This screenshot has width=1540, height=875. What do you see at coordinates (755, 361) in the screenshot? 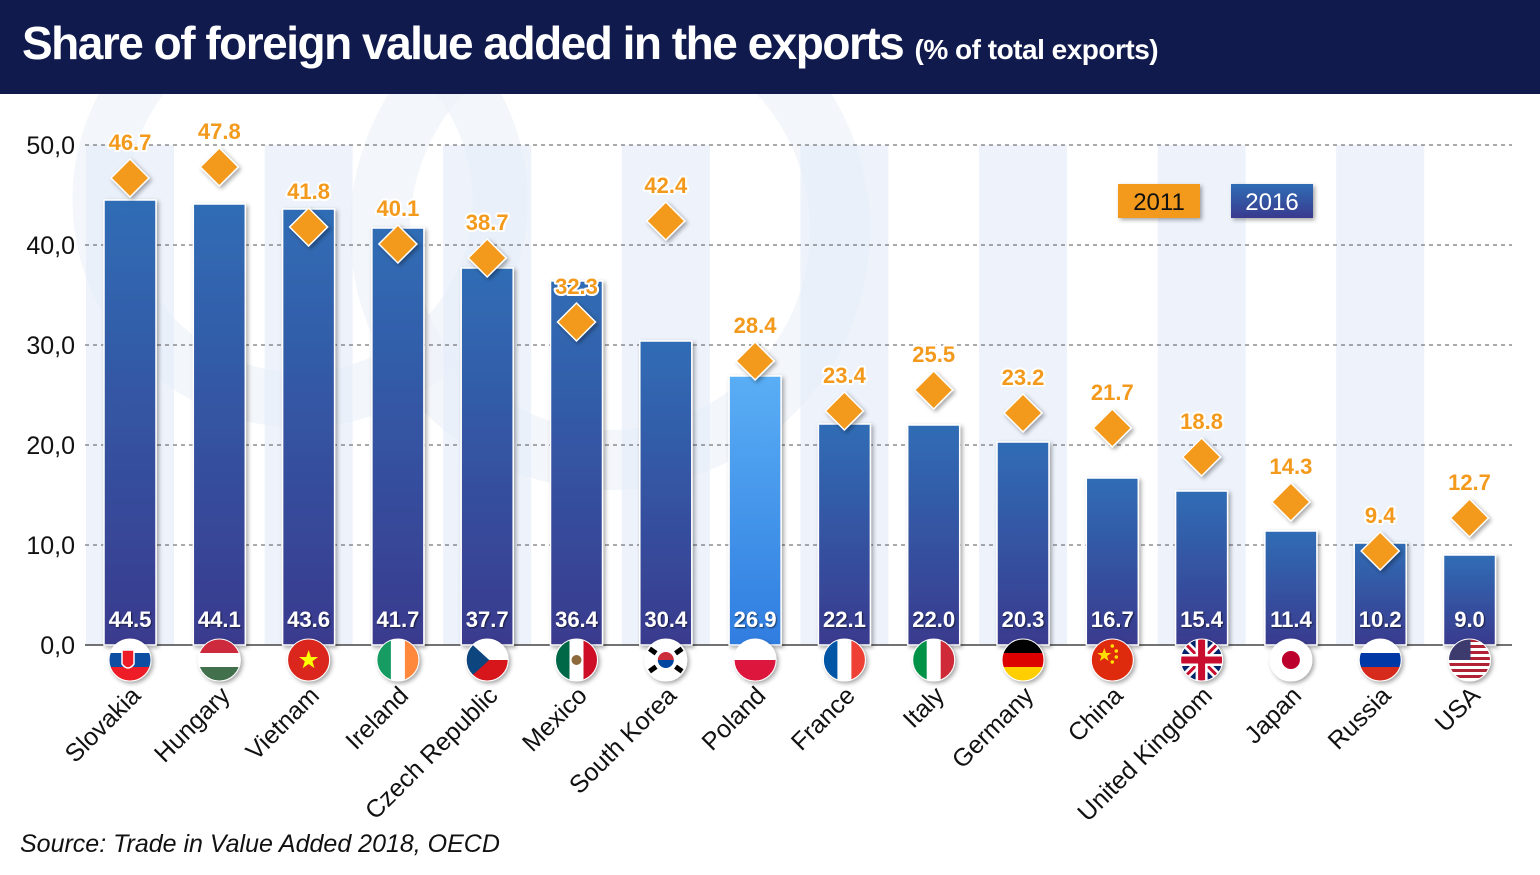
I see `marker-2011-poland` at bounding box center [755, 361].